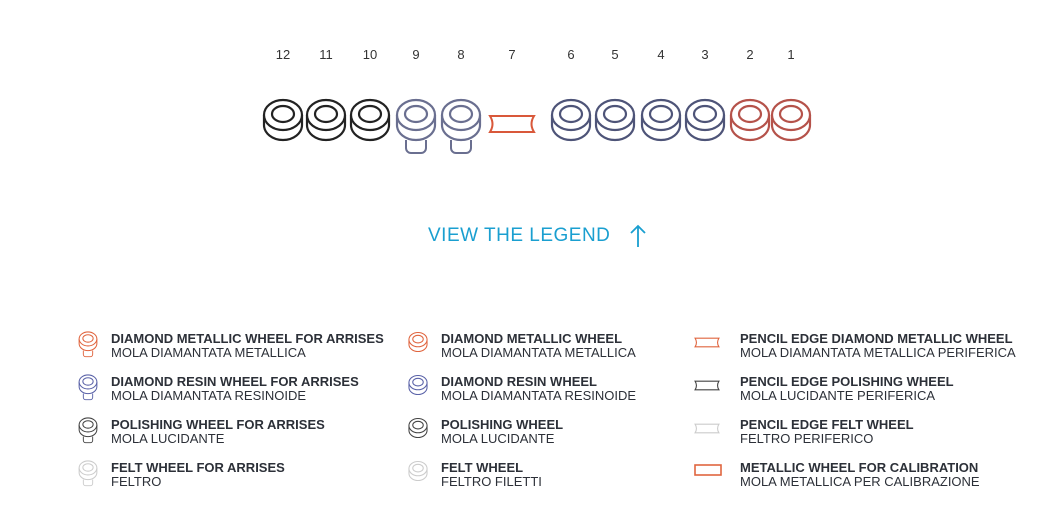 The image size is (1053, 517). Describe the element at coordinates (847, 381) in the screenshot. I see `legend-title: PENCIL EDGE POLISHING WHEEL` at that location.